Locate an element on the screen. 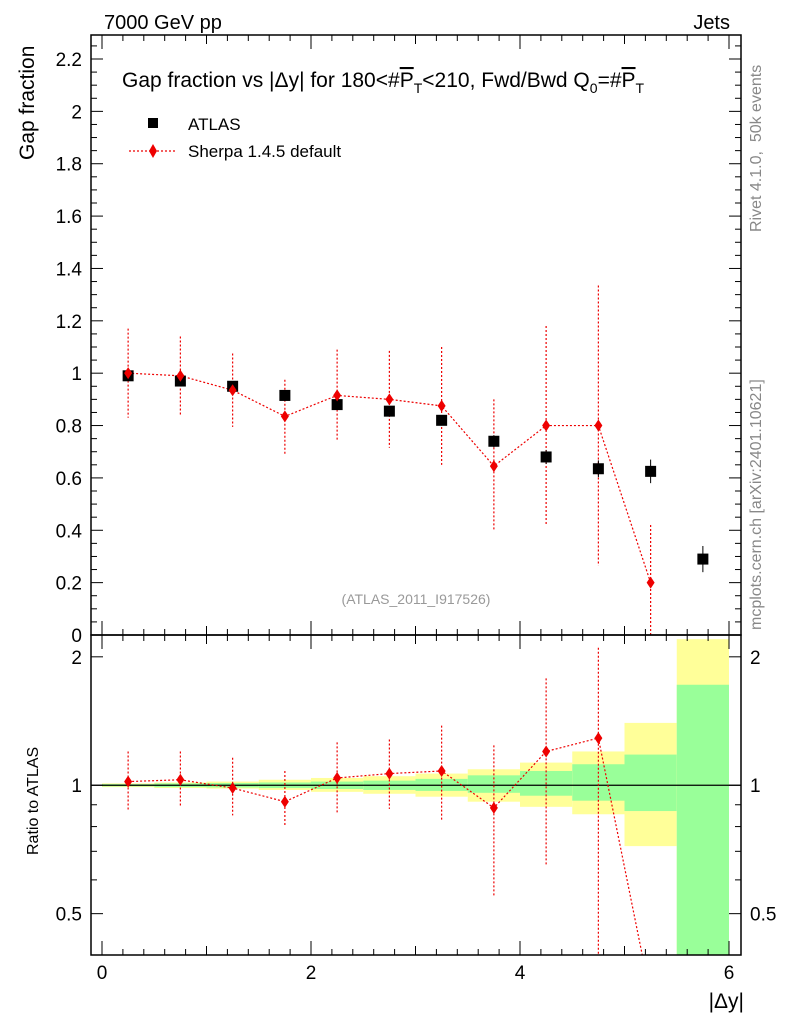 The image size is (786, 1024). y-tick-label: 1.6 is located at coordinates (69, 217).